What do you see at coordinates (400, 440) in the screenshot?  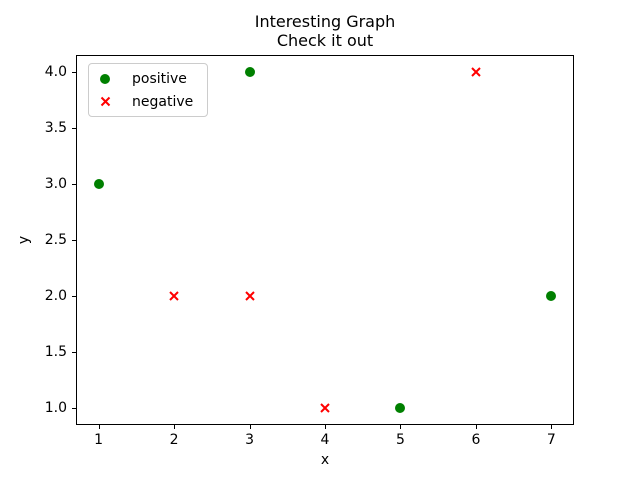 I see `x-tick-label: 5` at bounding box center [400, 440].